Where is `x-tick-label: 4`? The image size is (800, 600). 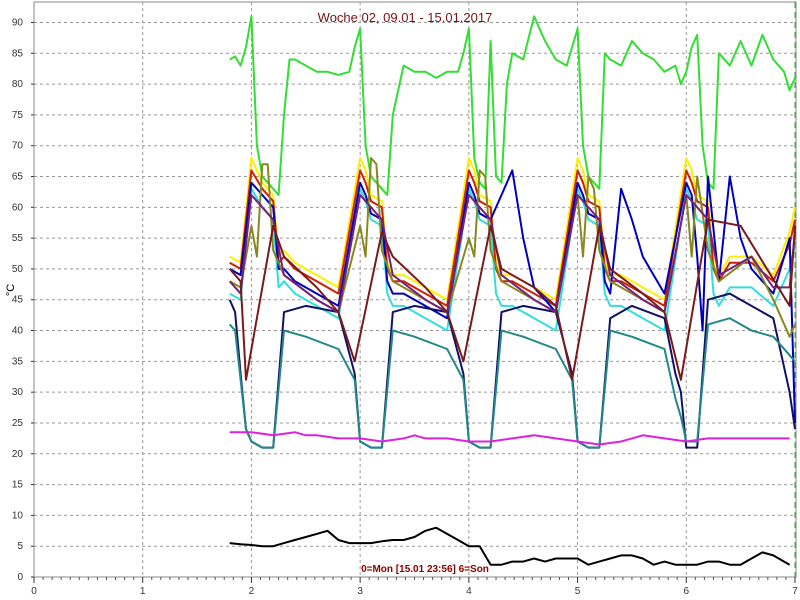 x-tick-label: 4 is located at coordinates (469, 591).